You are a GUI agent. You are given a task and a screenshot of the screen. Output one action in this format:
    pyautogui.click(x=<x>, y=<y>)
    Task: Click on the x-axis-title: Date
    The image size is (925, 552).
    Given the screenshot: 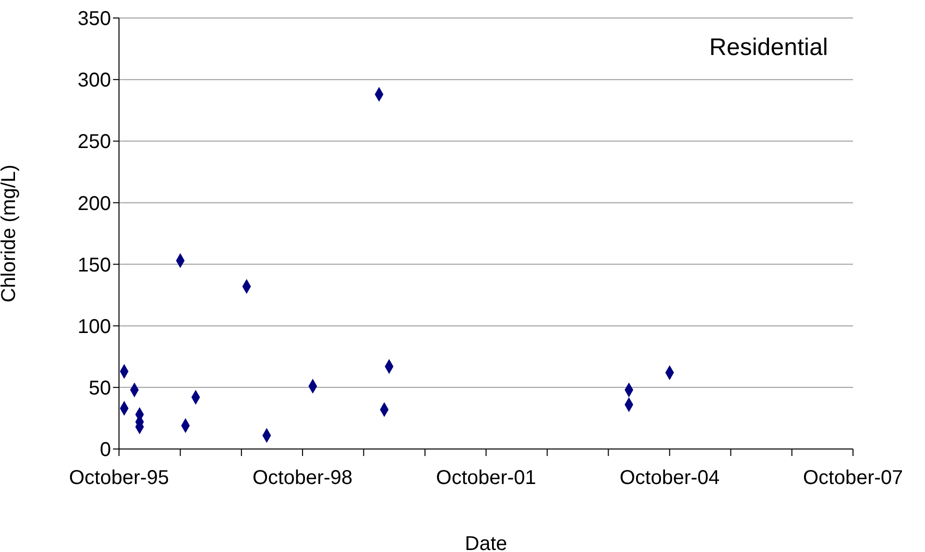 What is the action you would take?
    pyautogui.click(x=486, y=542)
    